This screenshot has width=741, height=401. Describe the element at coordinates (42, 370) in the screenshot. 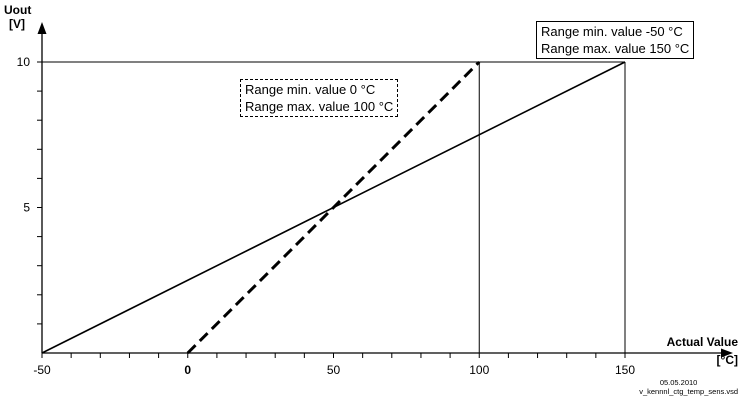

I see `x-tick-label: -50` at that location.